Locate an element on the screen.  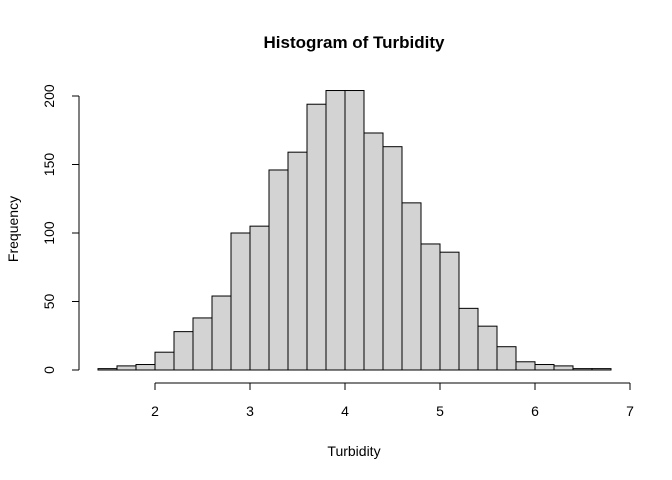
y-tick-label: 150 is located at coordinates (49, 165).